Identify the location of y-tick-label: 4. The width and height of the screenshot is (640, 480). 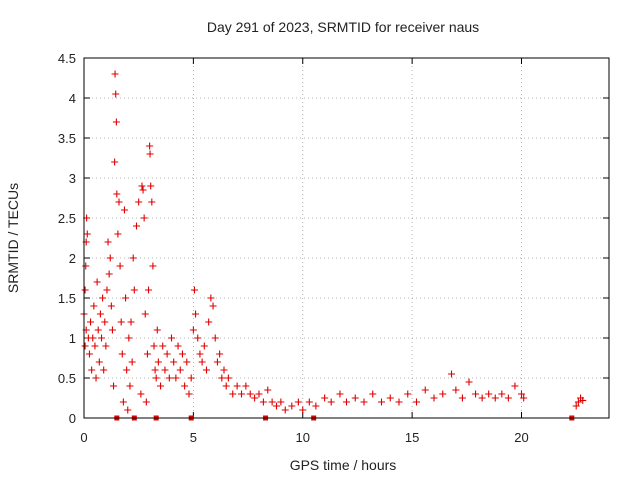
(72, 98).